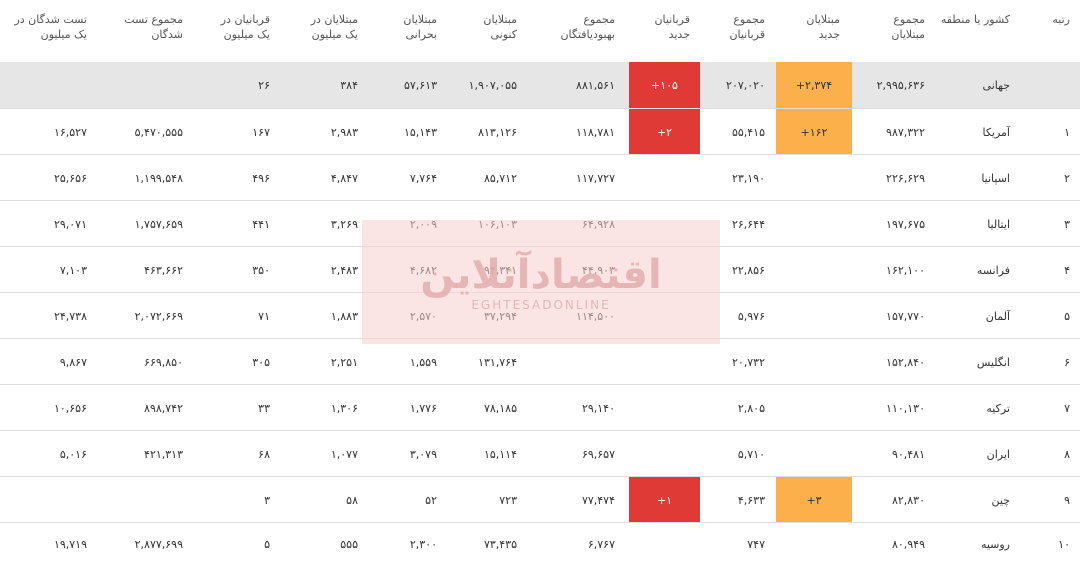 The width and height of the screenshot is (1080, 565). Describe the element at coordinates (70, 224) in the screenshot. I see `cell-tests-per-million: ۲۹,۰۷۱` at that location.